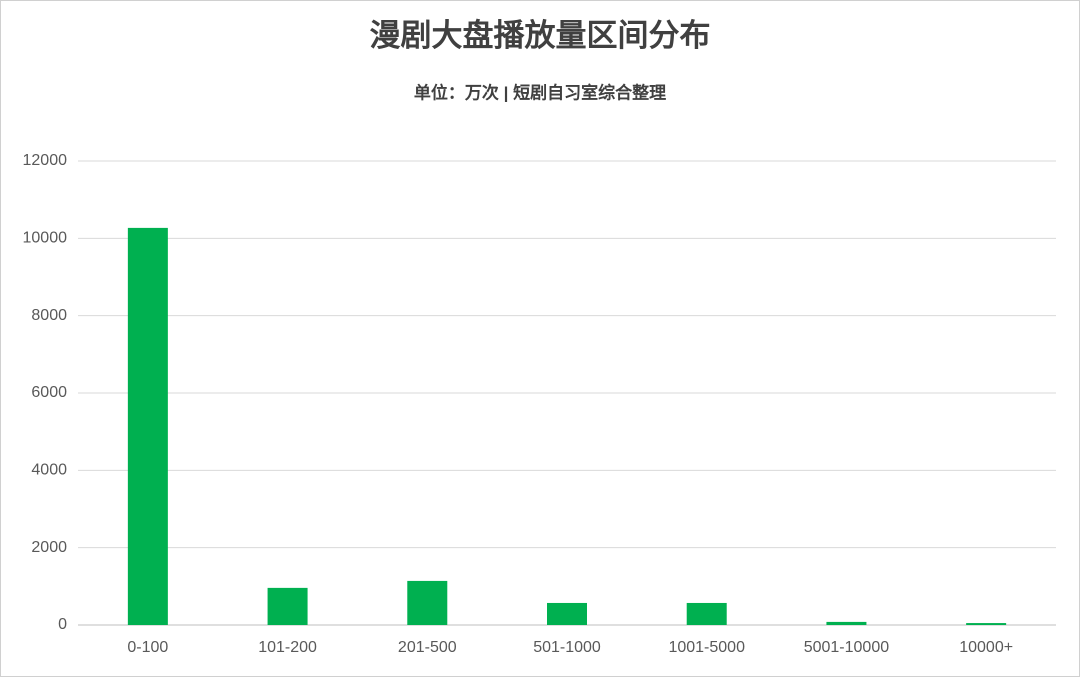 Image resolution: width=1080 pixels, height=677 pixels. Describe the element at coordinates (567, 647) in the screenshot. I see `x-tick-label: 501-1000` at that location.